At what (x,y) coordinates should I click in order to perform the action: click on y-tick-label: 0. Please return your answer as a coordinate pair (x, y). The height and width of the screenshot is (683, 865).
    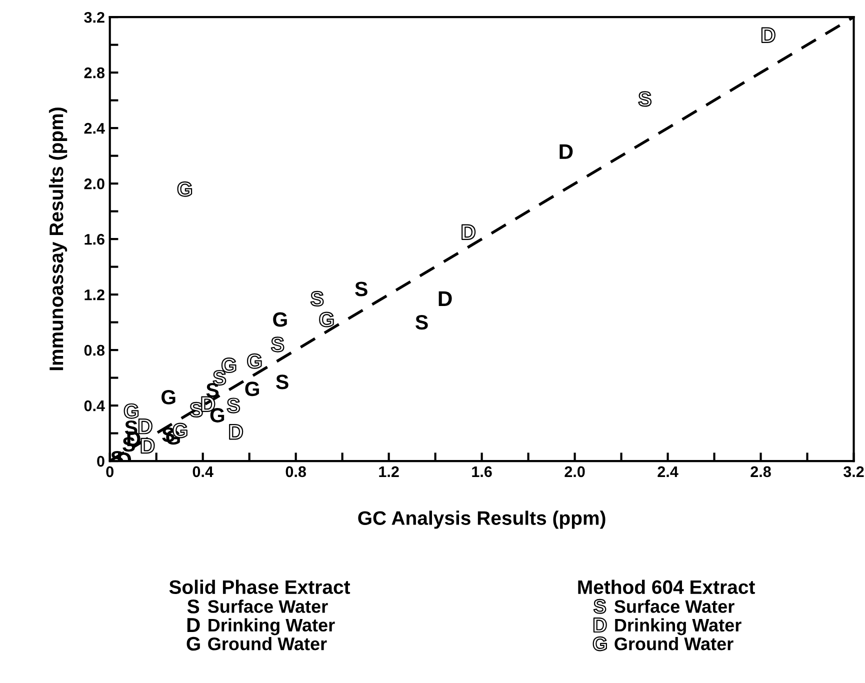
    Looking at the image, I should click on (100, 461).